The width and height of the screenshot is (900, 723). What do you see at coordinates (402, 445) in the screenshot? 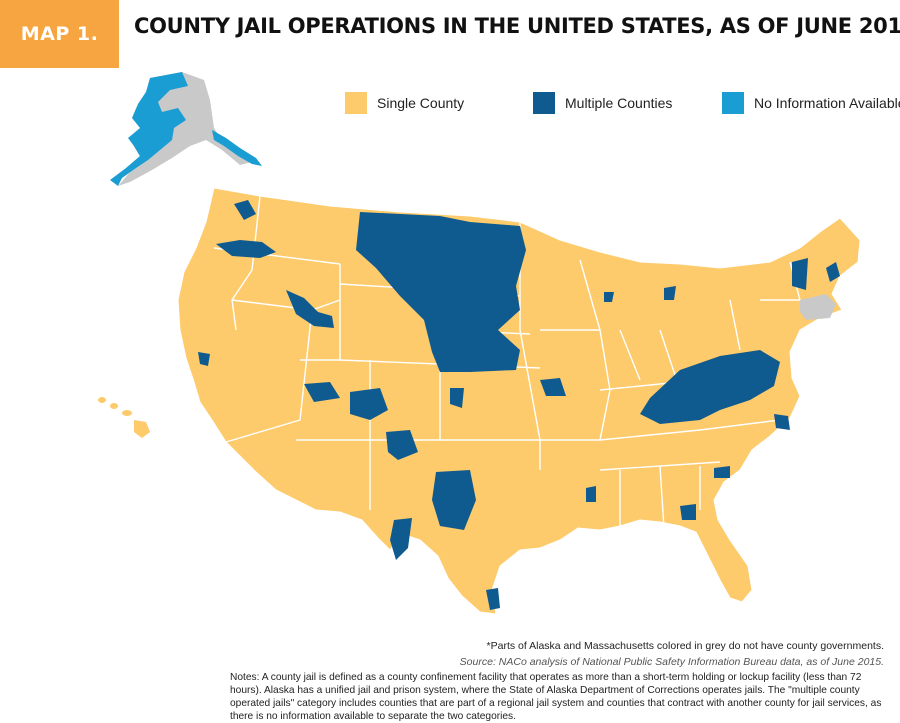
I see `cluster-new-mexico` at bounding box center [402, 445].